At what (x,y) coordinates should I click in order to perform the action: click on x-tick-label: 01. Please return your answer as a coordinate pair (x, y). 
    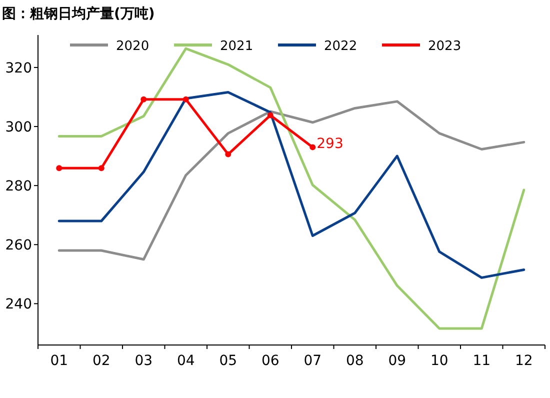
    Looking at the image, I should click on (59, 361).